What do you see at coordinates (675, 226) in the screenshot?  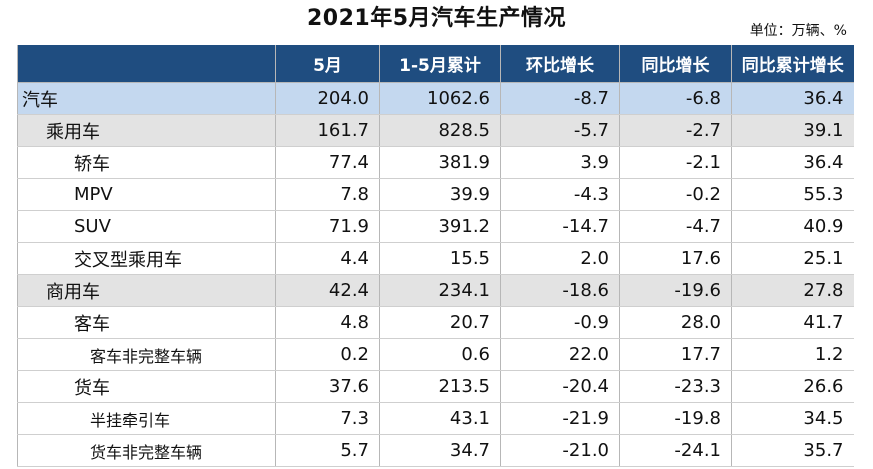 I see `cell-yoy-growth: -4.7` at bounding box center [675, 226].